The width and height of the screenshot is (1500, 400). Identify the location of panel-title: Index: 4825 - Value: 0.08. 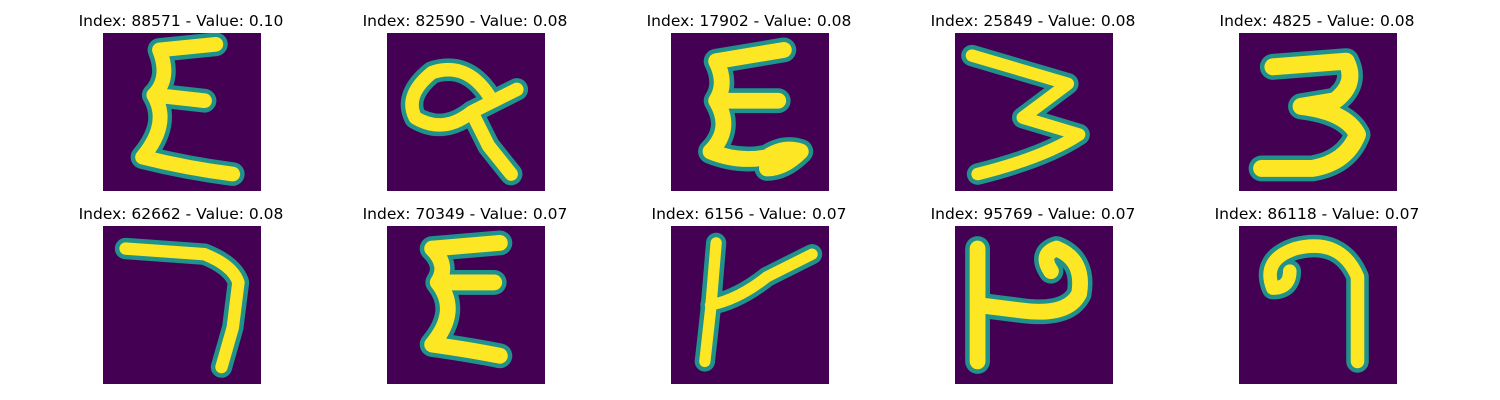
(1317, 21).